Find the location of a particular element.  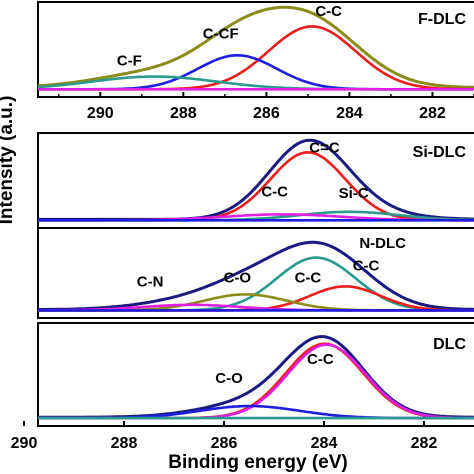

y-axis-label: Intensity (a.u.) is located at coordinates (8, 160).